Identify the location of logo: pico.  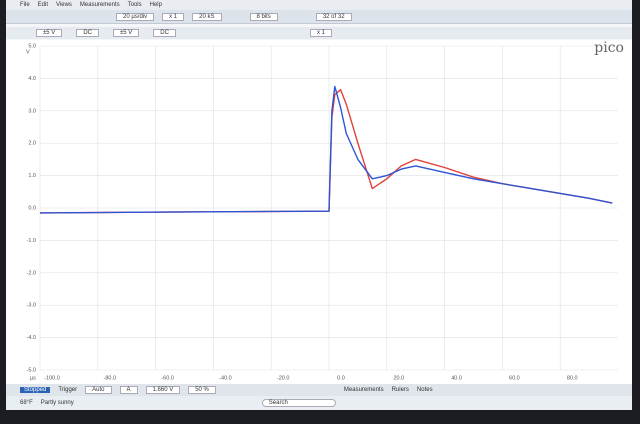
(609, 48).